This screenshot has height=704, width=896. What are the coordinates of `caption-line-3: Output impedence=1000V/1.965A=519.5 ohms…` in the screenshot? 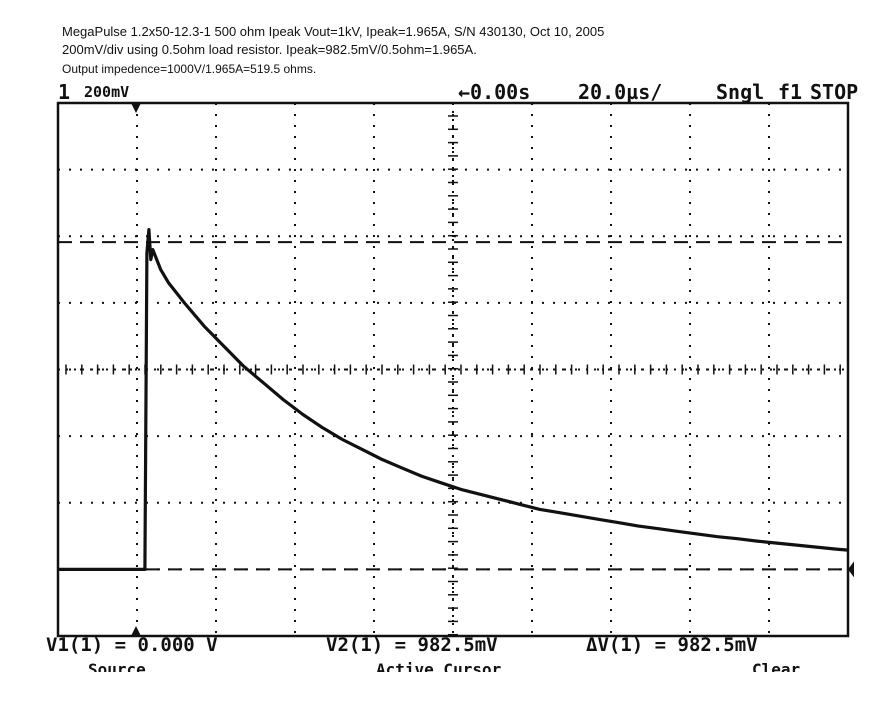 It's located at (189, 69).